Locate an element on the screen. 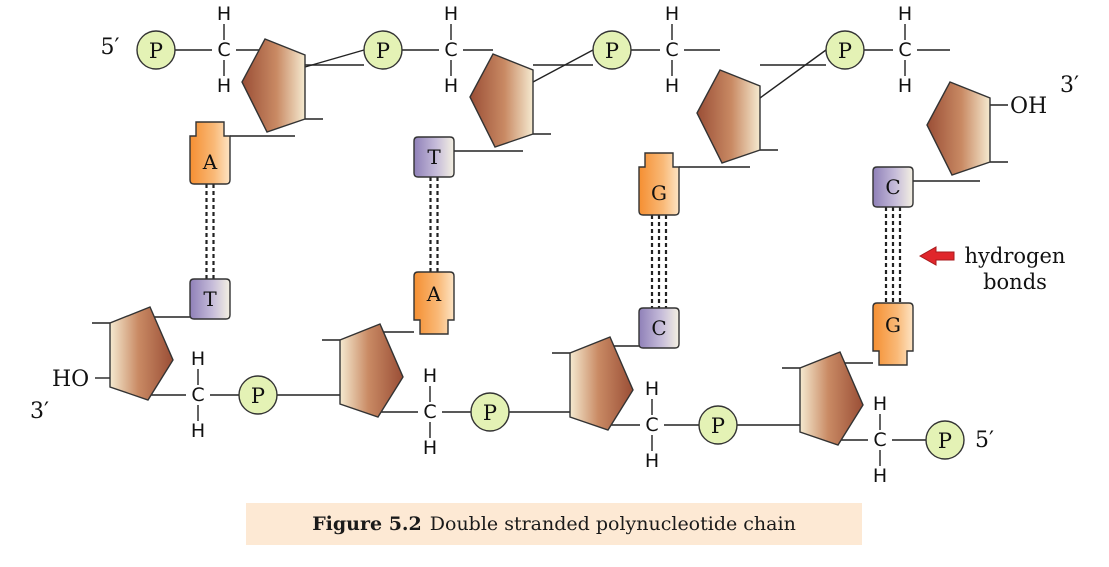 Image resolution: width=1109 pixels, height=567 pixels. base-top-t is located at coordinates (434, 157).